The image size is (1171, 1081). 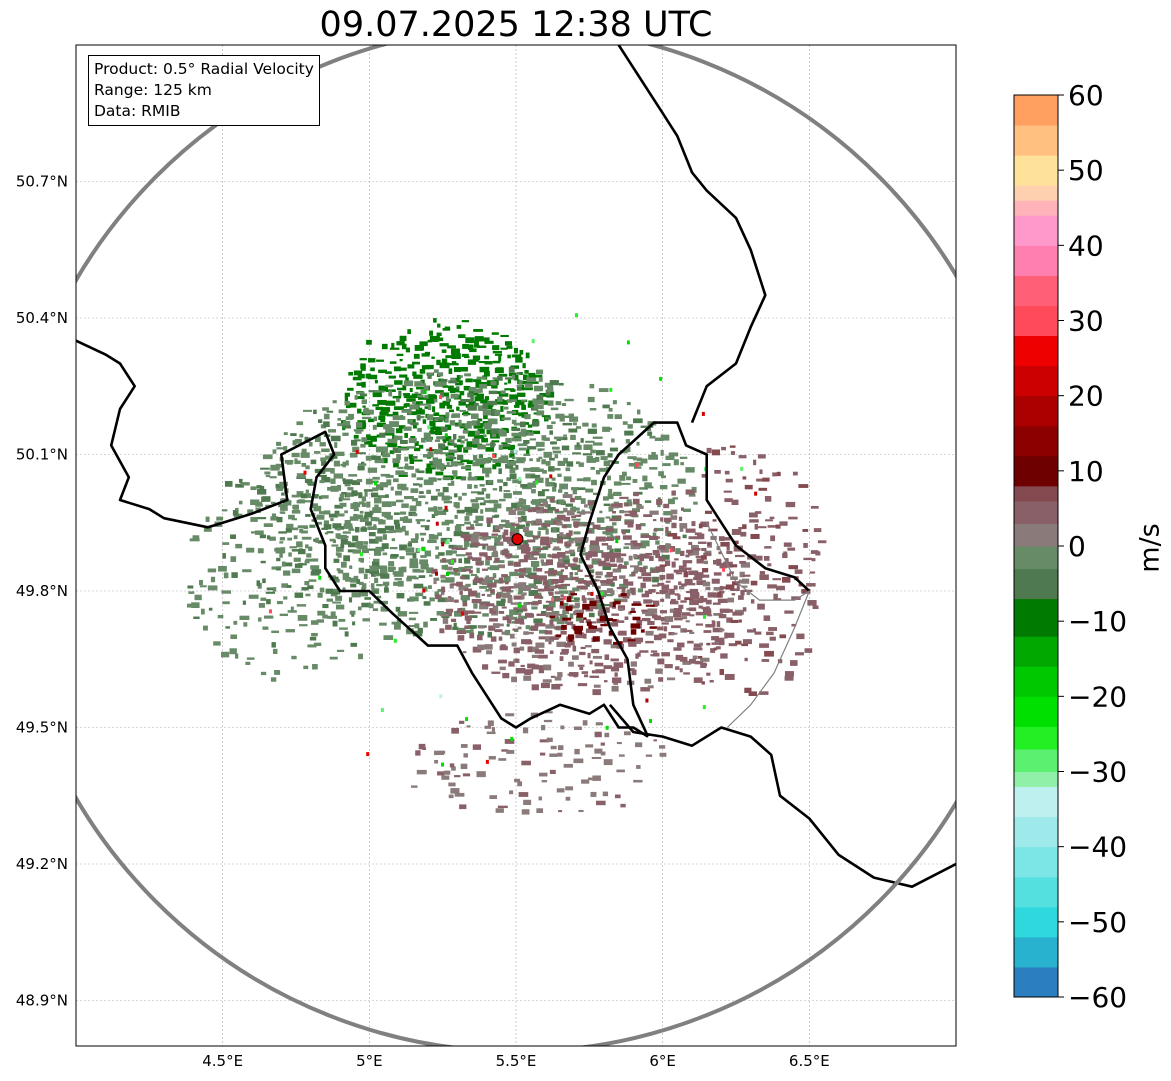 What do you see at coordinates (516, 1061) in the screenshot?
I see `x-tick-label: 5.5°E` at bounding box center [516, 1061].